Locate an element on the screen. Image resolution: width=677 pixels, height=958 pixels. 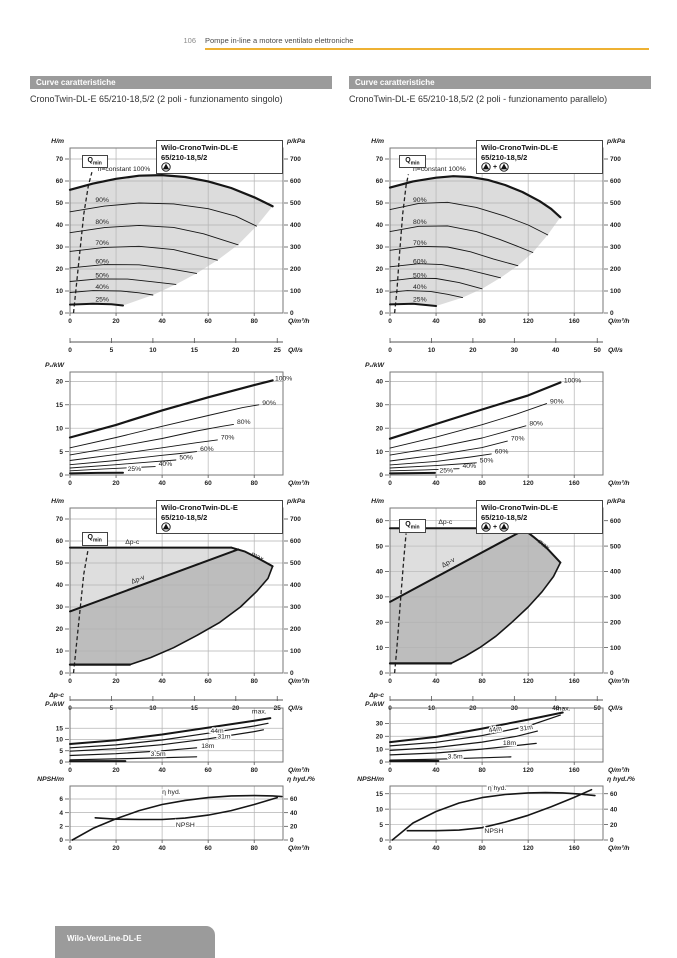
footer-badge: Wilo-VeroLine-DL-E is located at coordinates (135, 942).